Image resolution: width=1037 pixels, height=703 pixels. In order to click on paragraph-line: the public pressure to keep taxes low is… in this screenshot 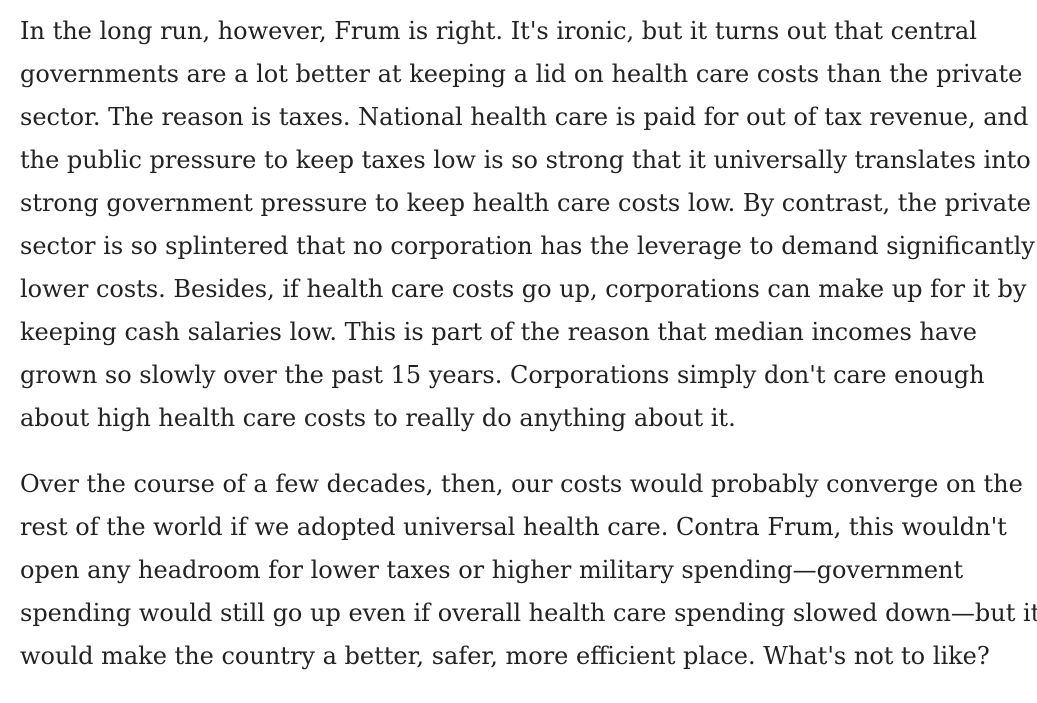, I will do `click(525, 160)`.